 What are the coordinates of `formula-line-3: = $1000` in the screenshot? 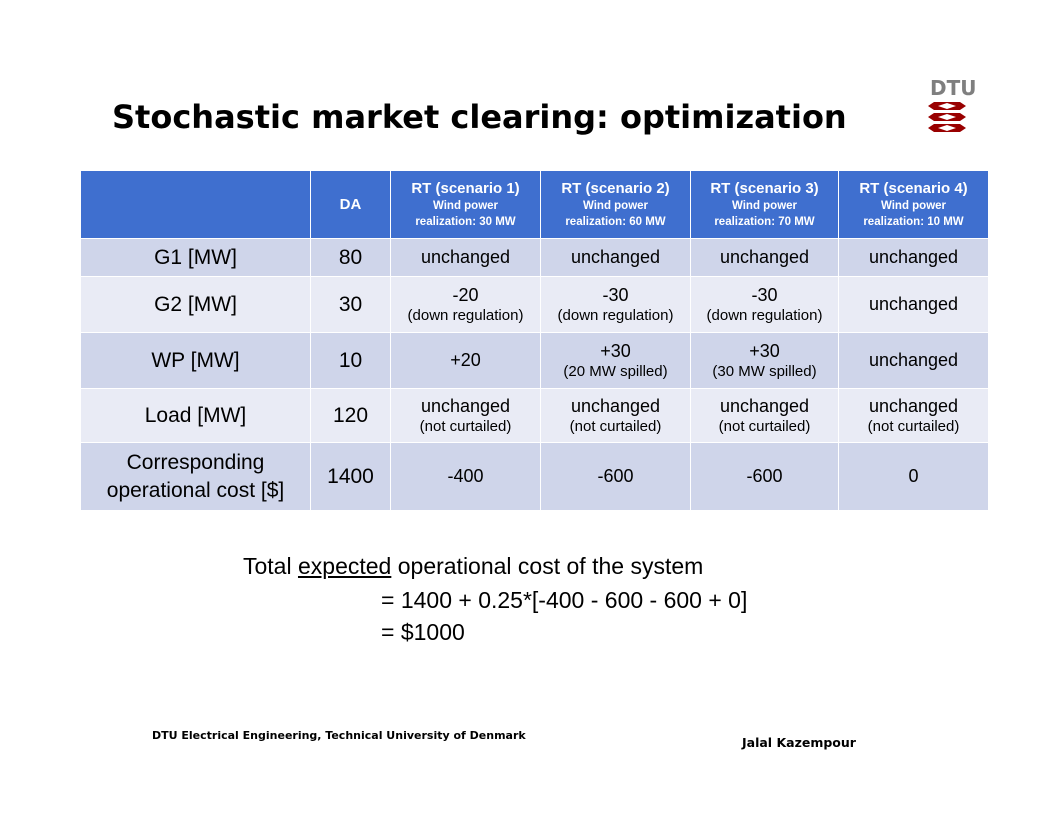 It's located at (423, 632).